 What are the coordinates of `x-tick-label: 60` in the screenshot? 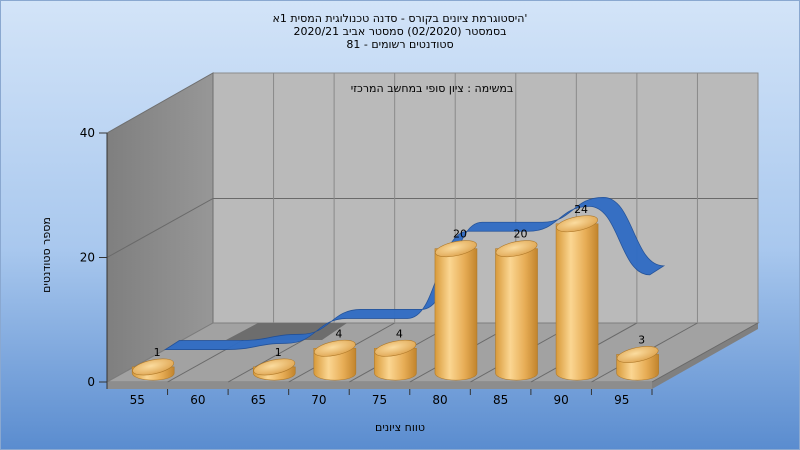 It's located at (197, 400).